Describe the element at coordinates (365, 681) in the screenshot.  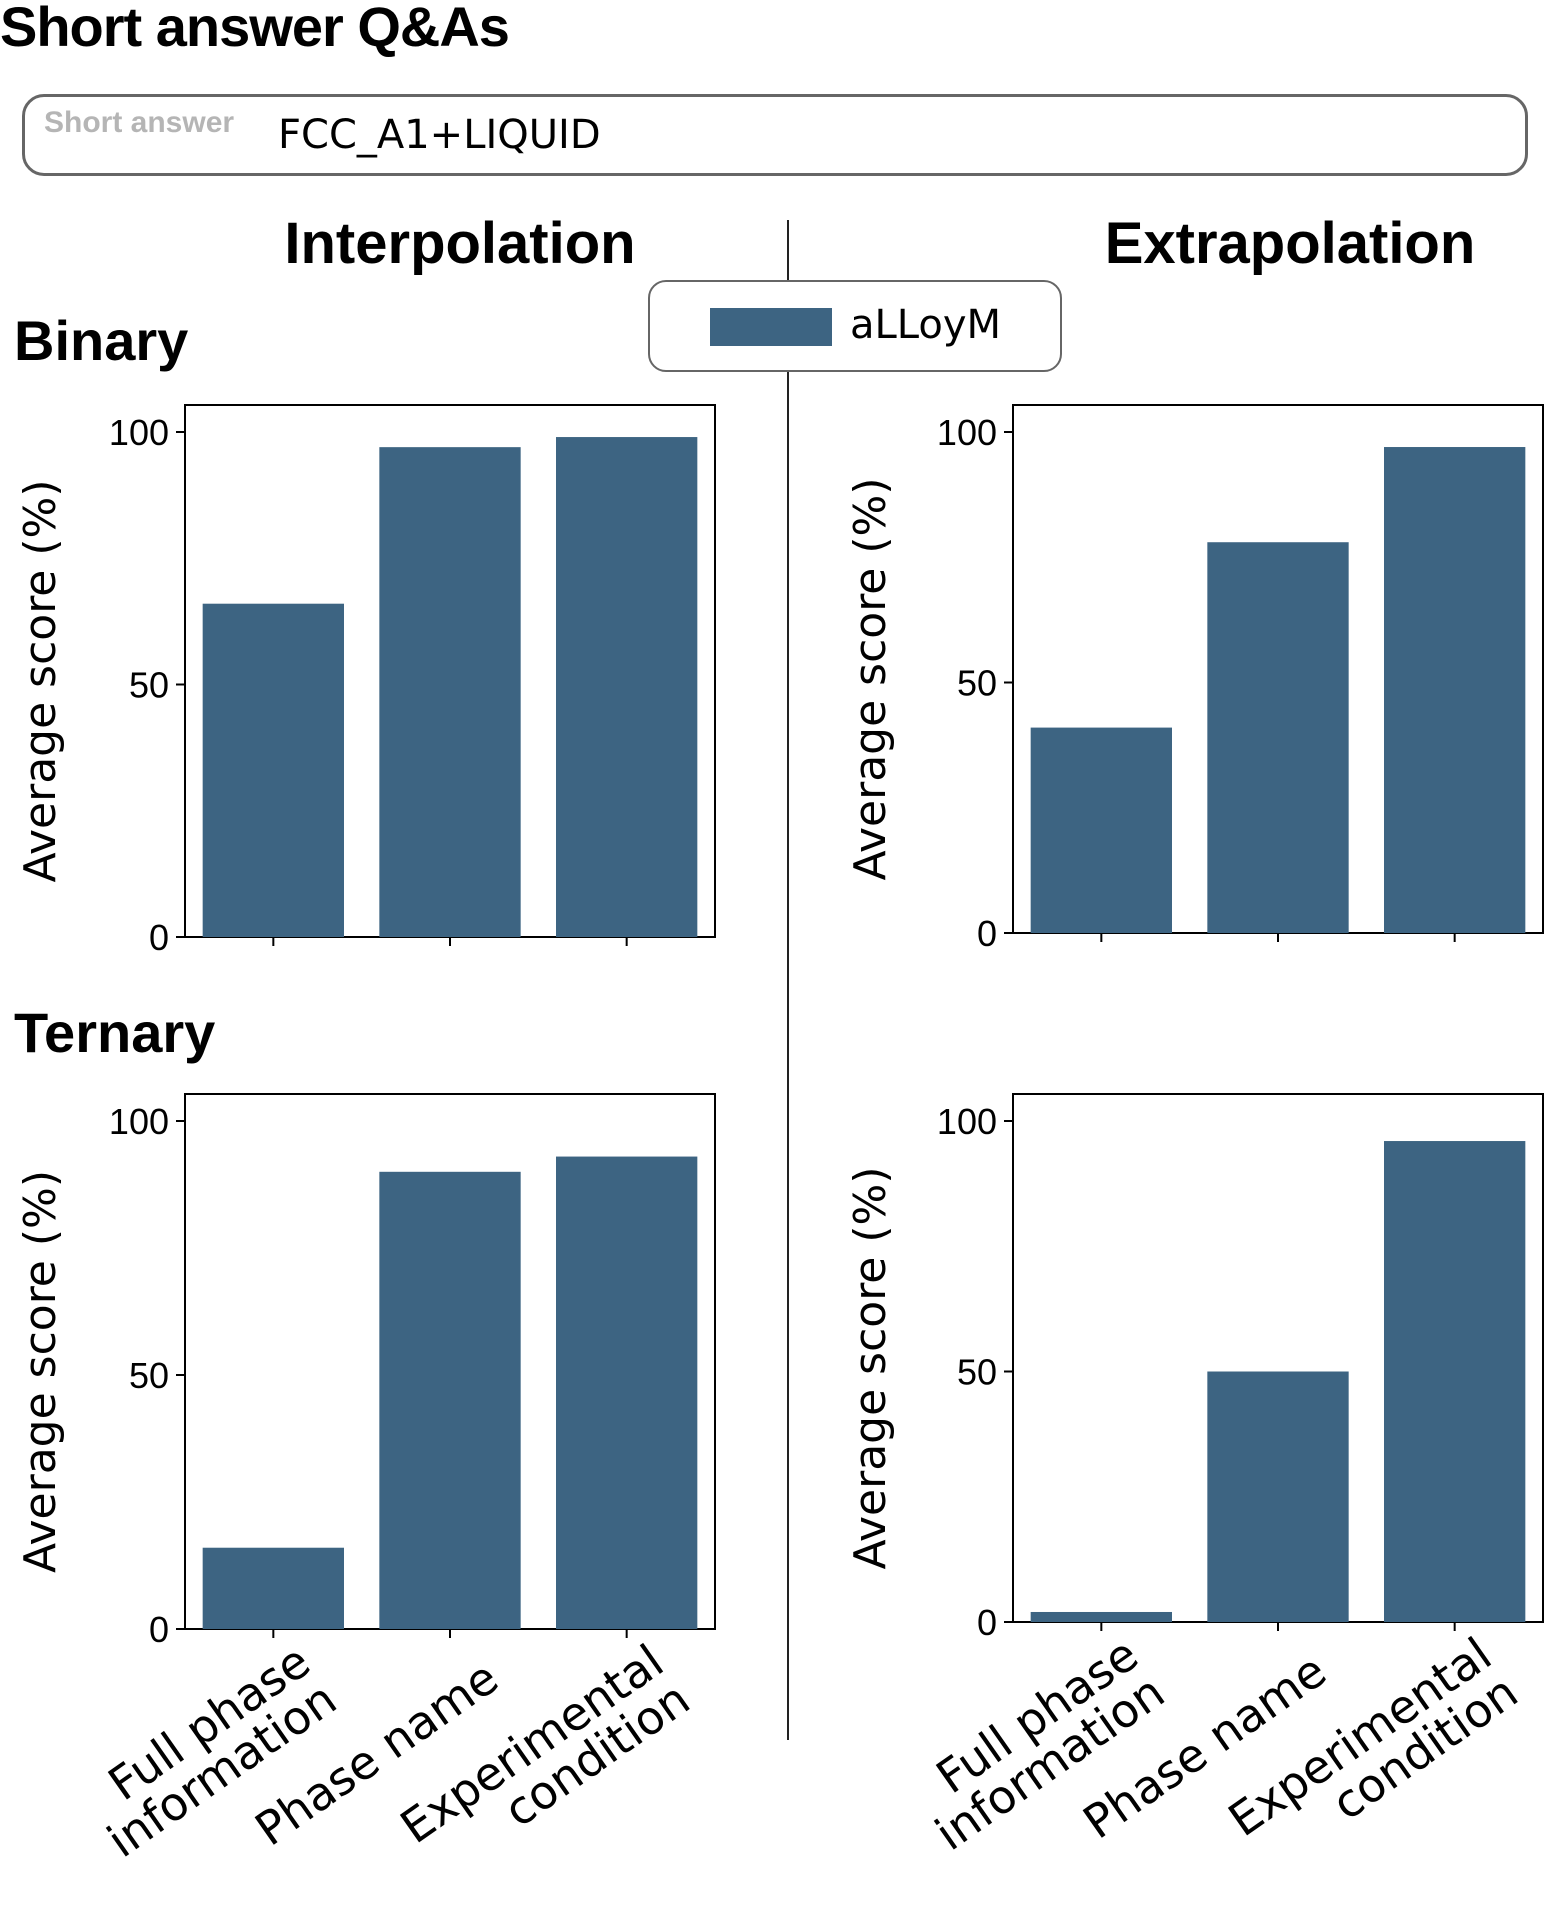
I see `chart-panel-0: 0 50 100 Average score (%)` at that location.